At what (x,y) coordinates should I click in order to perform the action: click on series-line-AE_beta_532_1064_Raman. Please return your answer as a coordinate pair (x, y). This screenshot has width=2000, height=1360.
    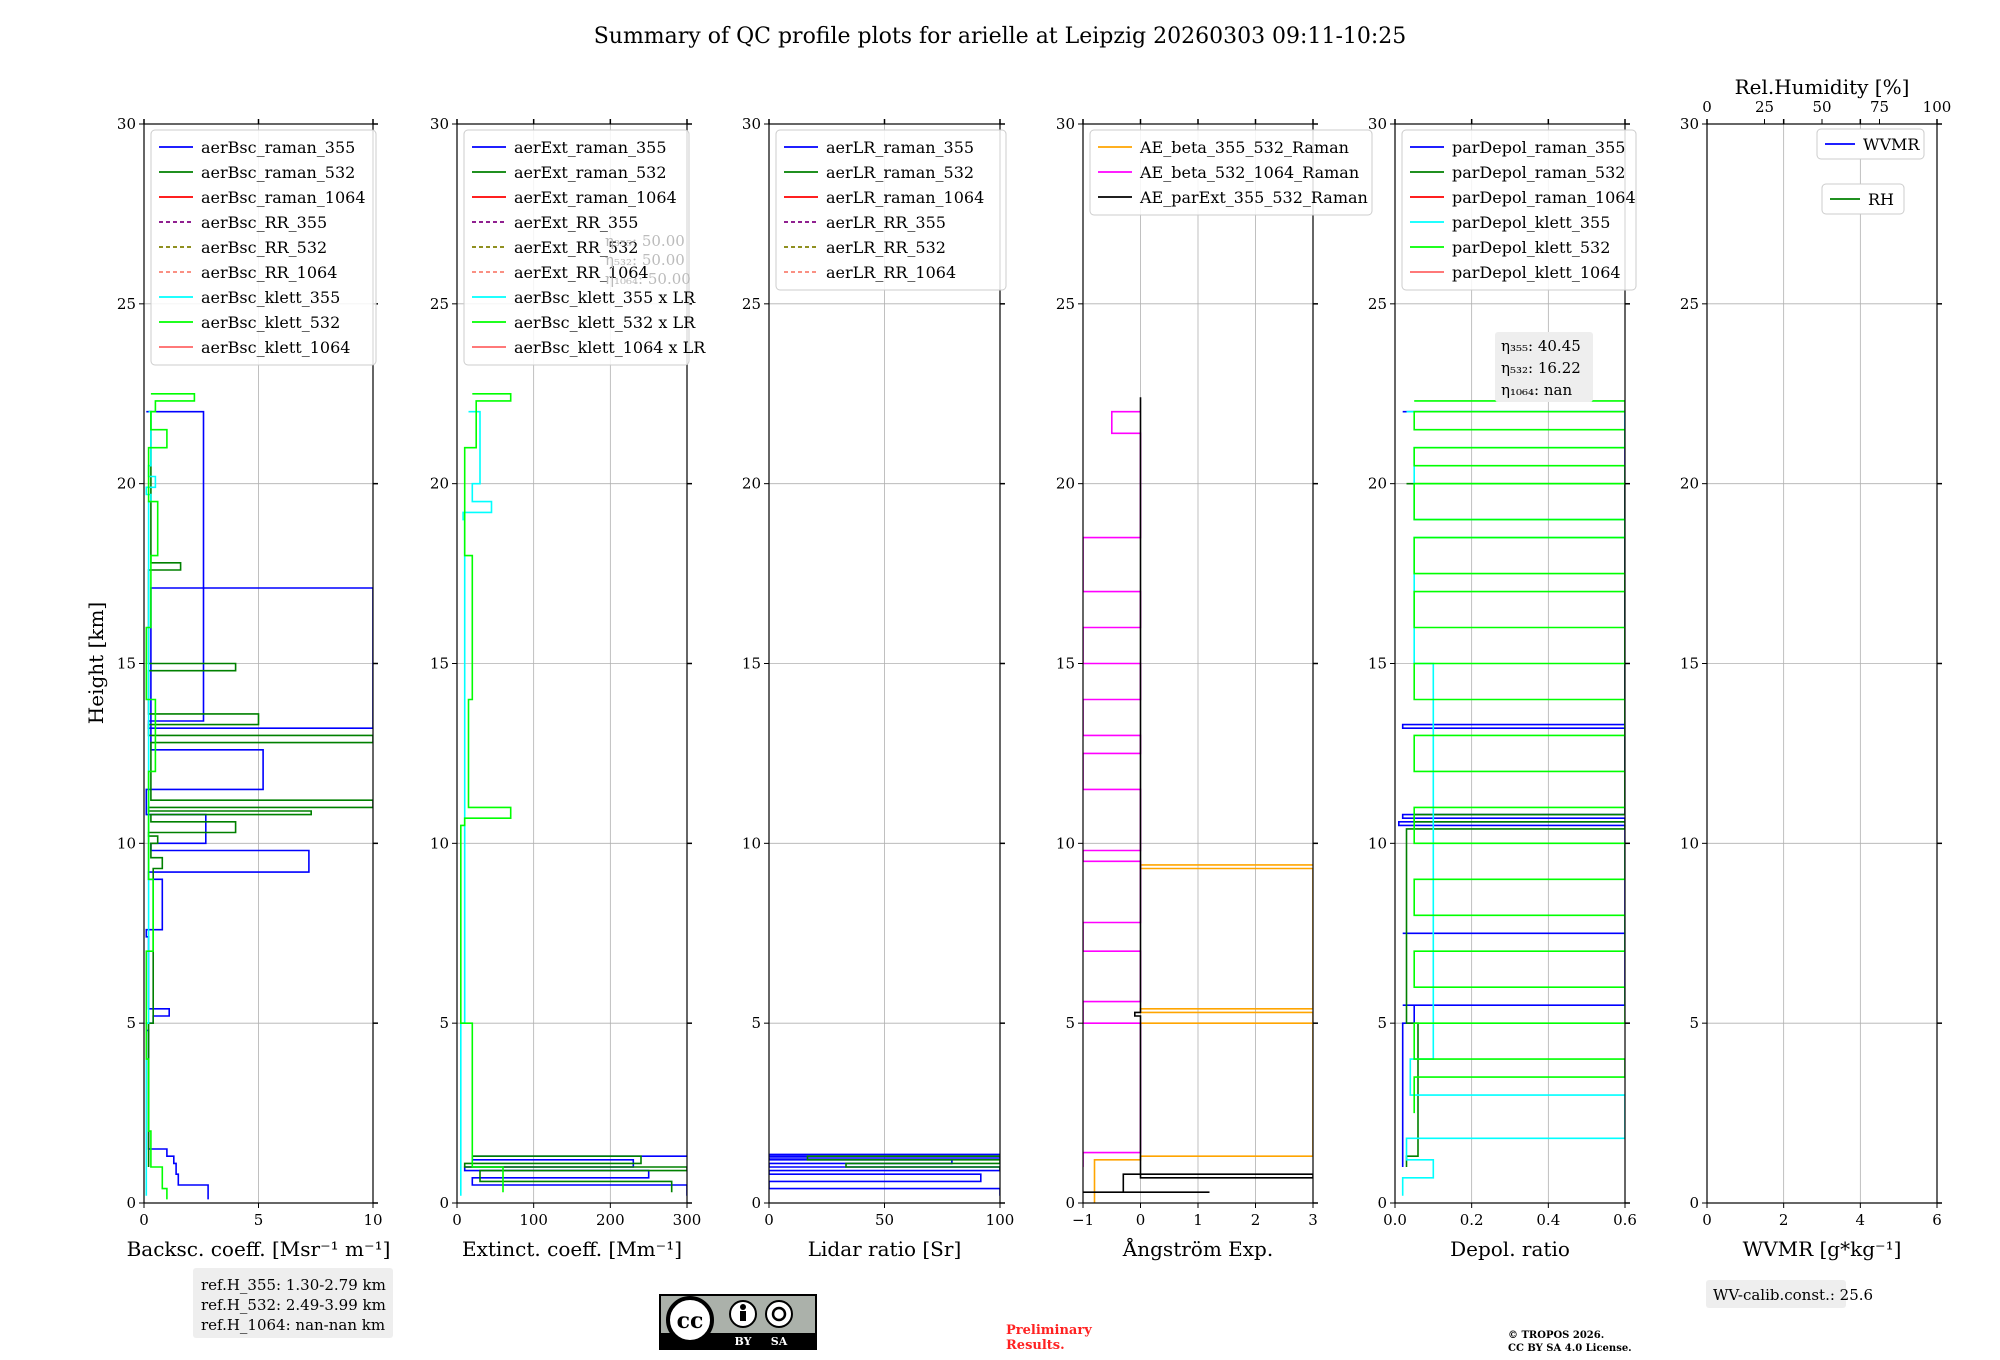
    Looking at the image, I should click on (1112, 788).